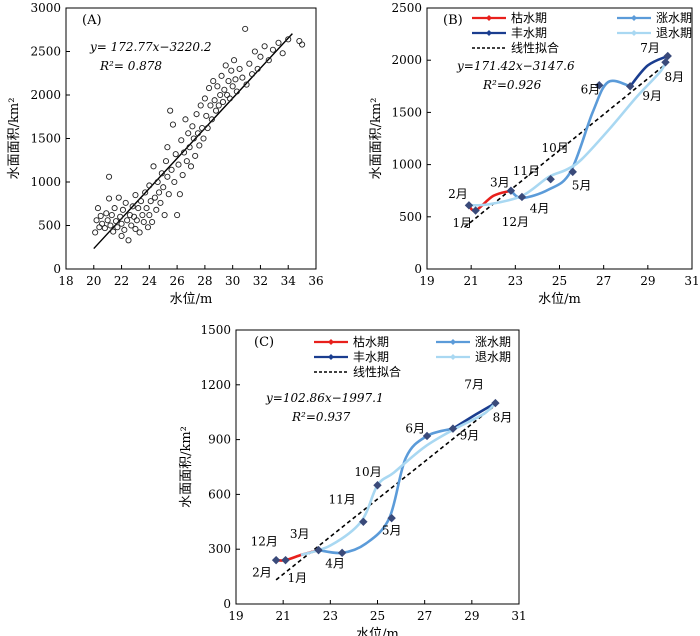 Image resolution: width=700 pixels, height=636 pixels. What do you see at coordinates (463, 223) in the screenshot?
I see `month-label: 1月` at bounding box center [463, 223].